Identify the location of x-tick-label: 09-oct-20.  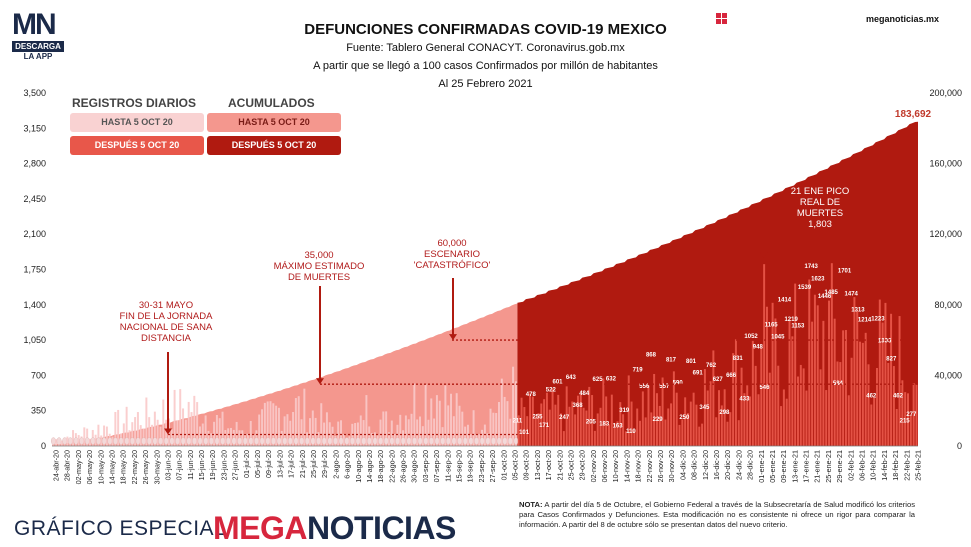
(526, 465).